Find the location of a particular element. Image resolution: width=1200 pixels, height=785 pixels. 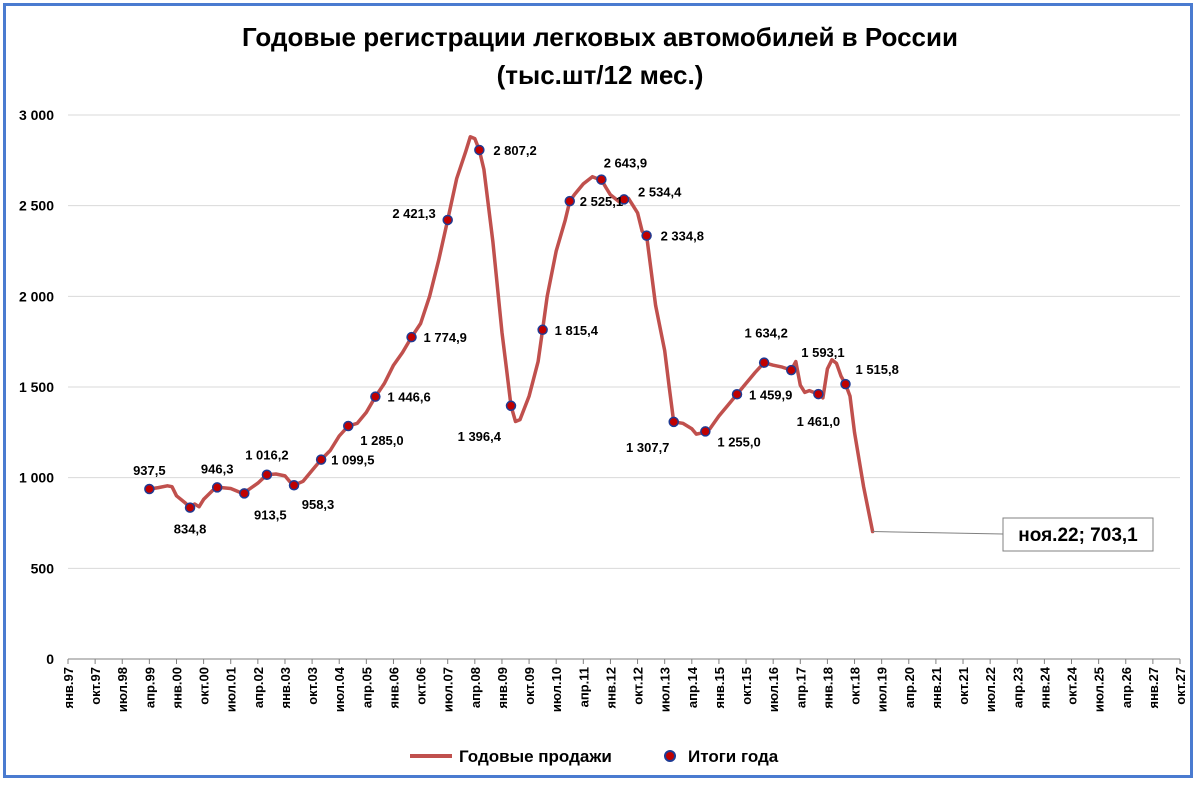

x-tick-label: окт.21 is located at coordinates (963, 686).